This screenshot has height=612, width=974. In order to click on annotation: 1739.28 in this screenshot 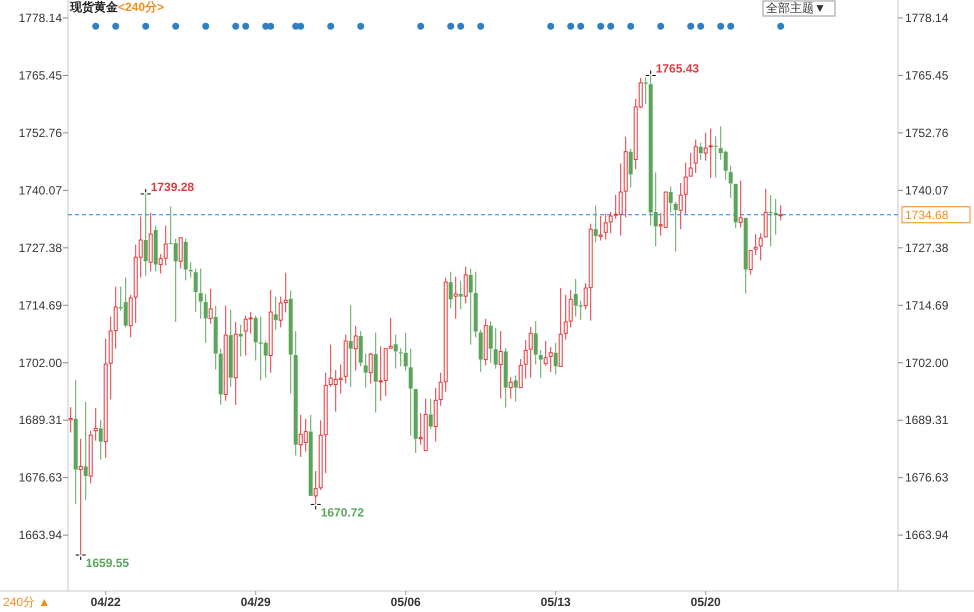, I will do `click(172, 187)`.